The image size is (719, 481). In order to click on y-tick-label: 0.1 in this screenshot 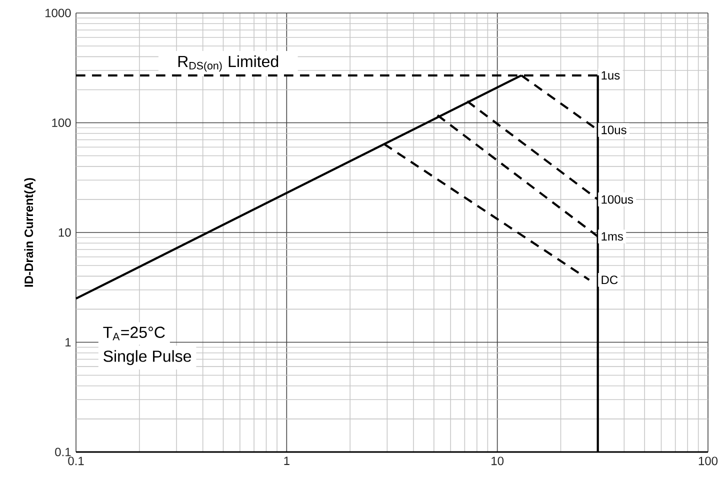, I will do `click(63, 452)`.